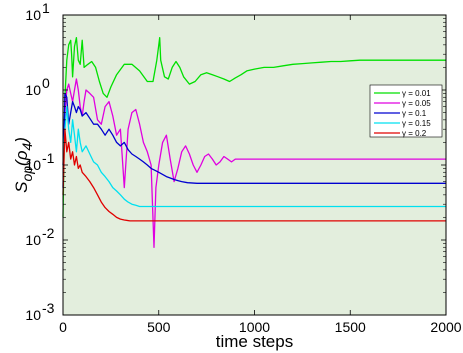  What do you see at coordinates (414, 133) in the screenshot?
I see `legend-label-5: γ = 0.2` at bounding box center [414, 133].